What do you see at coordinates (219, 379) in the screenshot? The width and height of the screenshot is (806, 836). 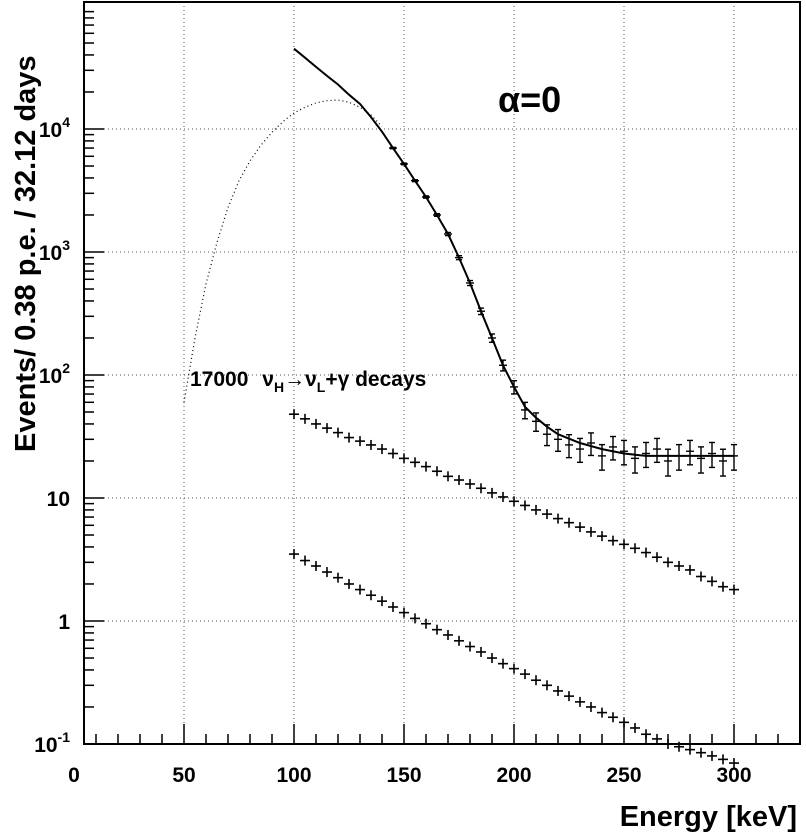 I see `decay-count: 17000` at bounding box center [219, 379].